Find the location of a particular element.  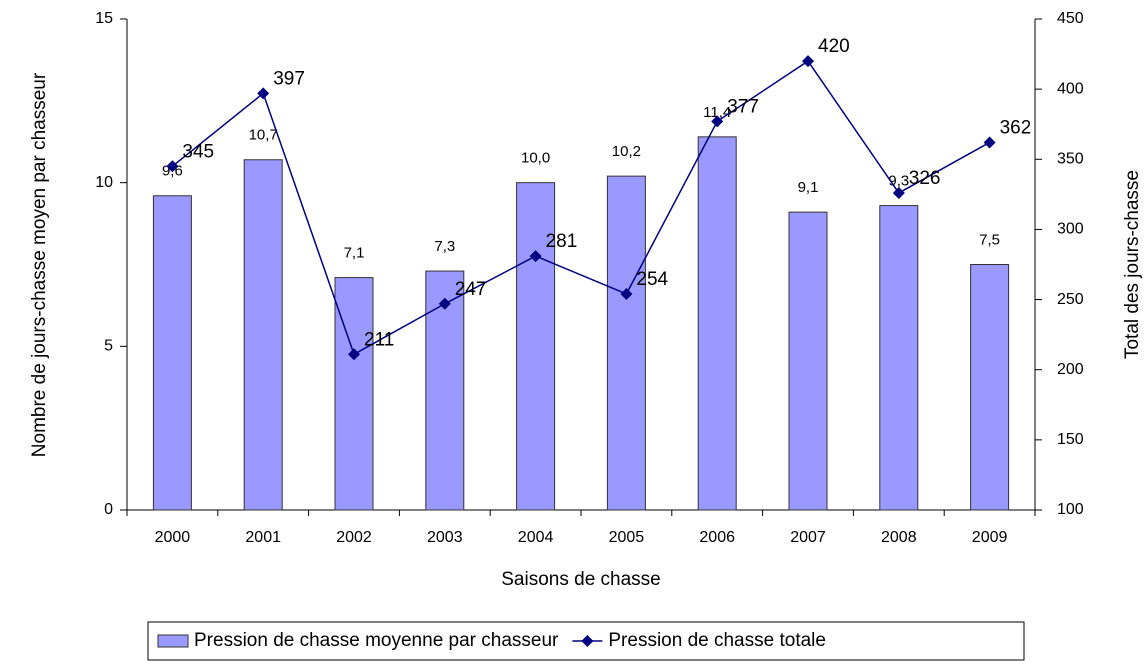

x-tick-label: 2003 is located at coordinates (445, 537).